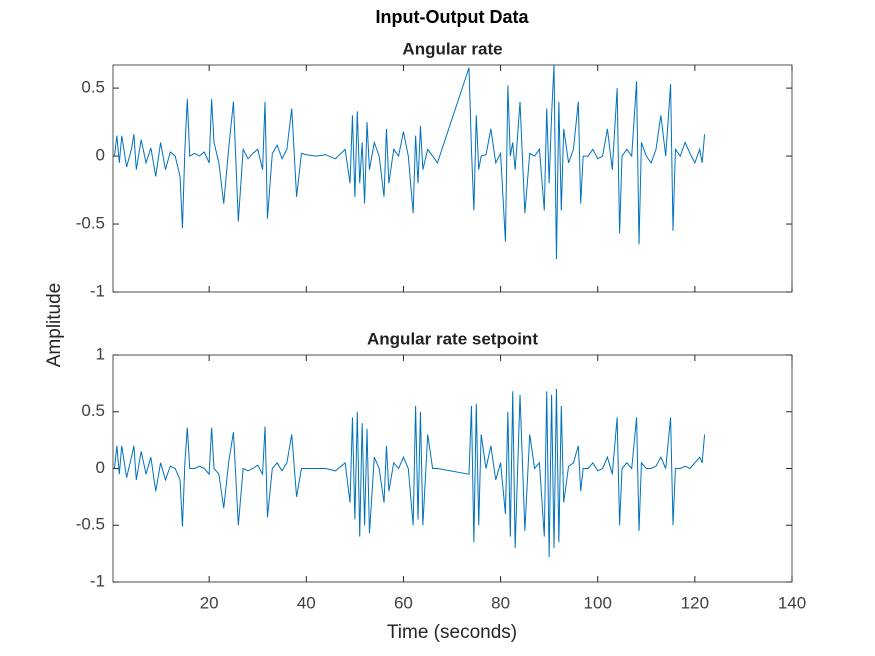  What do you see at coordinates (209, 602) in the screenshot?
I see `x-tick-label: 20` at bounding box center [209, 602].